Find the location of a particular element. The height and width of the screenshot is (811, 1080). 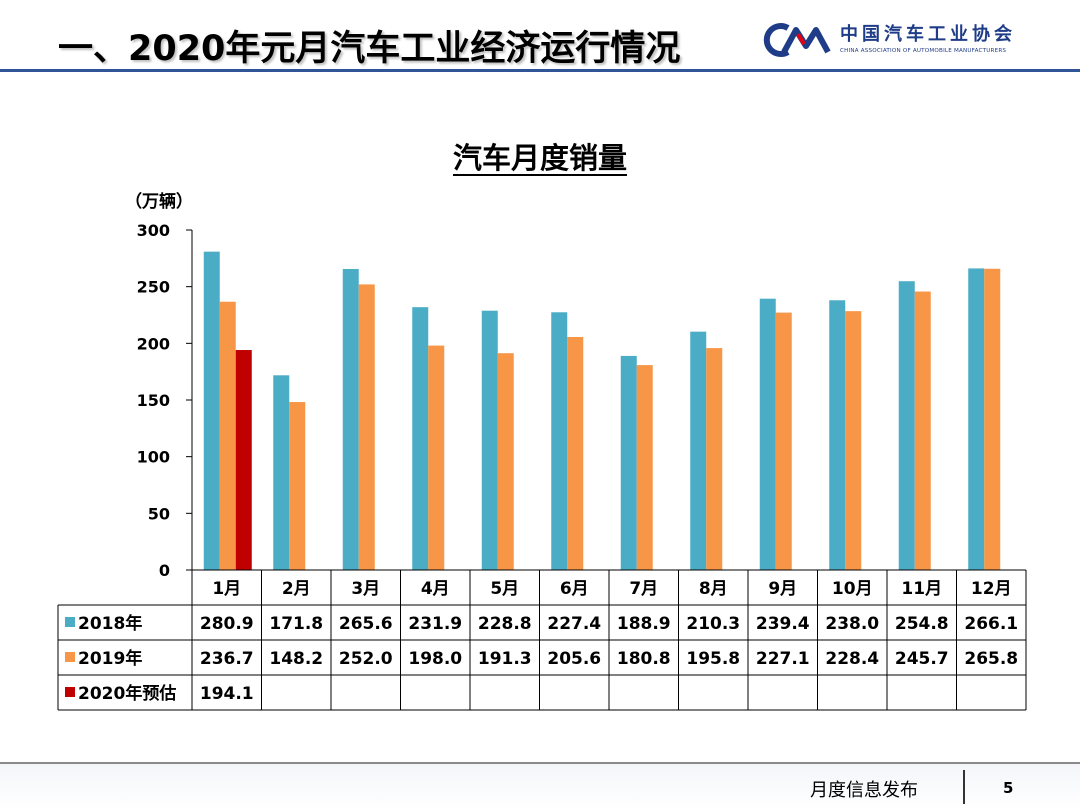

header-divider is located at coordinates (540, 70).